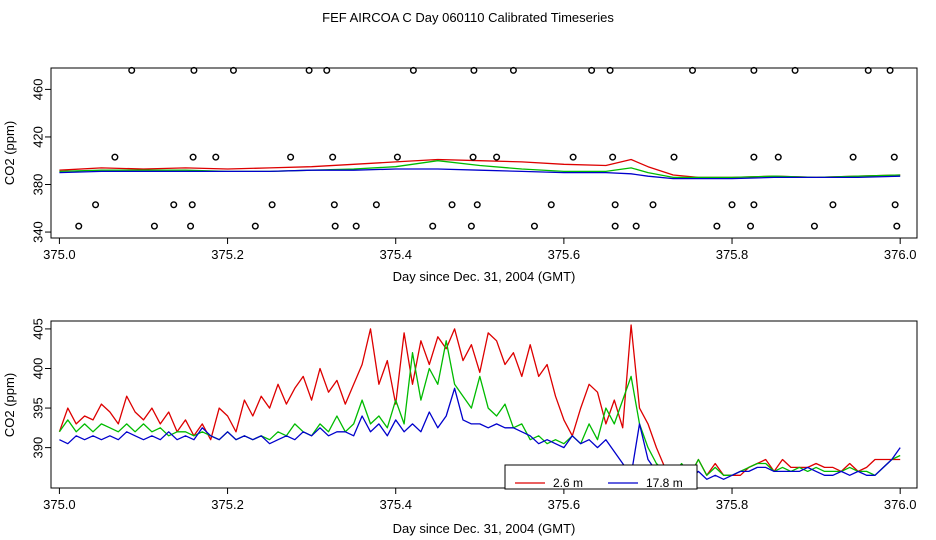 This screenshot has height=540, width=936. Describe the element at coordinates (484, 528) in the screenshot. I see `bottom-x-axis-label: Day since Dec. 31, 2004 (GMT)` at that location.